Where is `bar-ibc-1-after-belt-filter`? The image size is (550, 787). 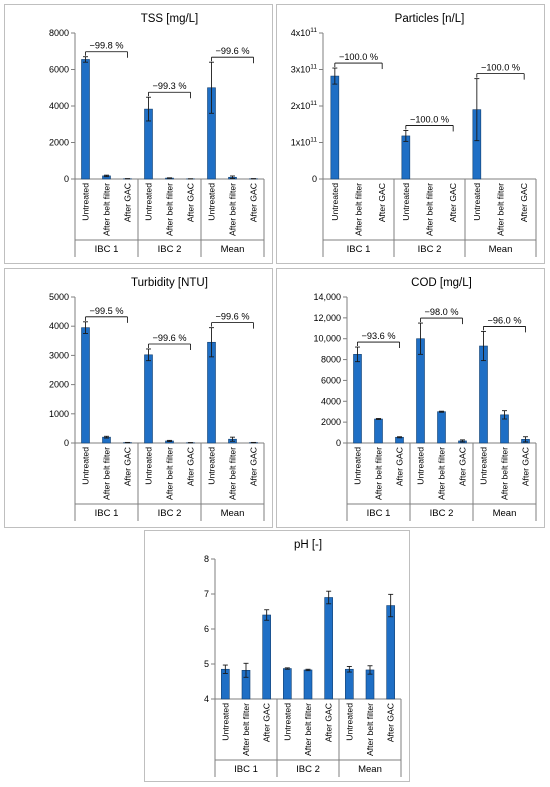 bar-ibc-1-after-belt-filter is located at coordinates (378, 431).